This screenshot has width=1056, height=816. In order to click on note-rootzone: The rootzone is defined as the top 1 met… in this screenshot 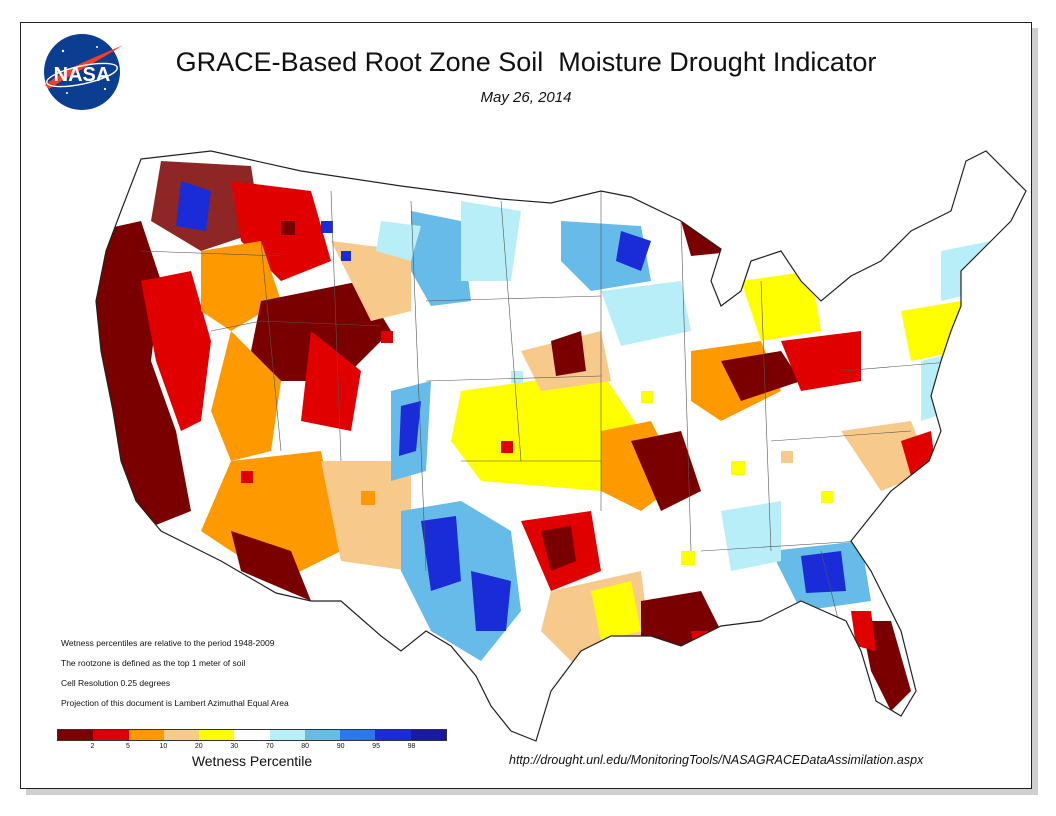, I will do `click(153, 663)`.